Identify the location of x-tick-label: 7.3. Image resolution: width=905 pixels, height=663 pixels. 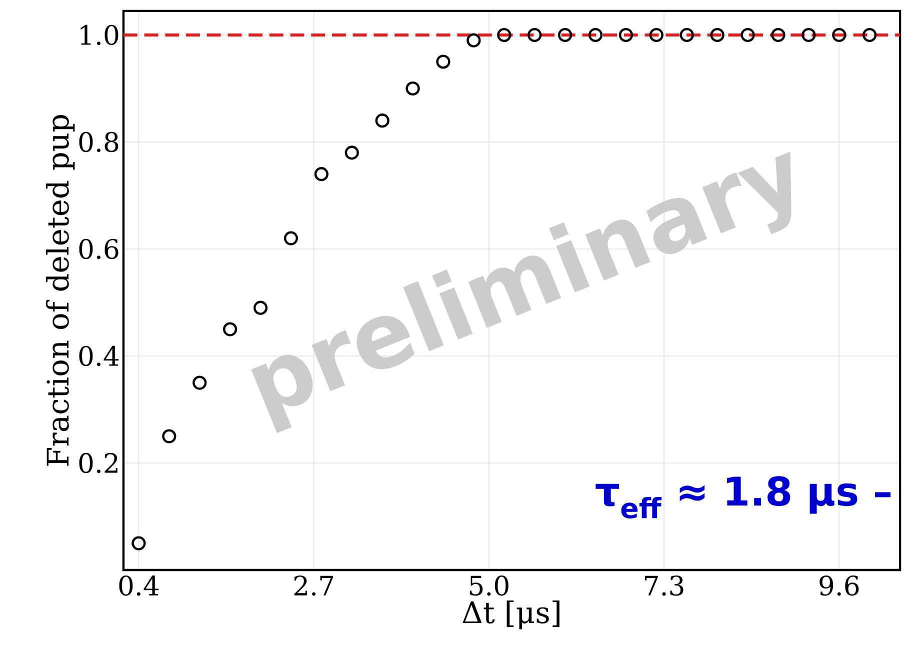
(664, 585).